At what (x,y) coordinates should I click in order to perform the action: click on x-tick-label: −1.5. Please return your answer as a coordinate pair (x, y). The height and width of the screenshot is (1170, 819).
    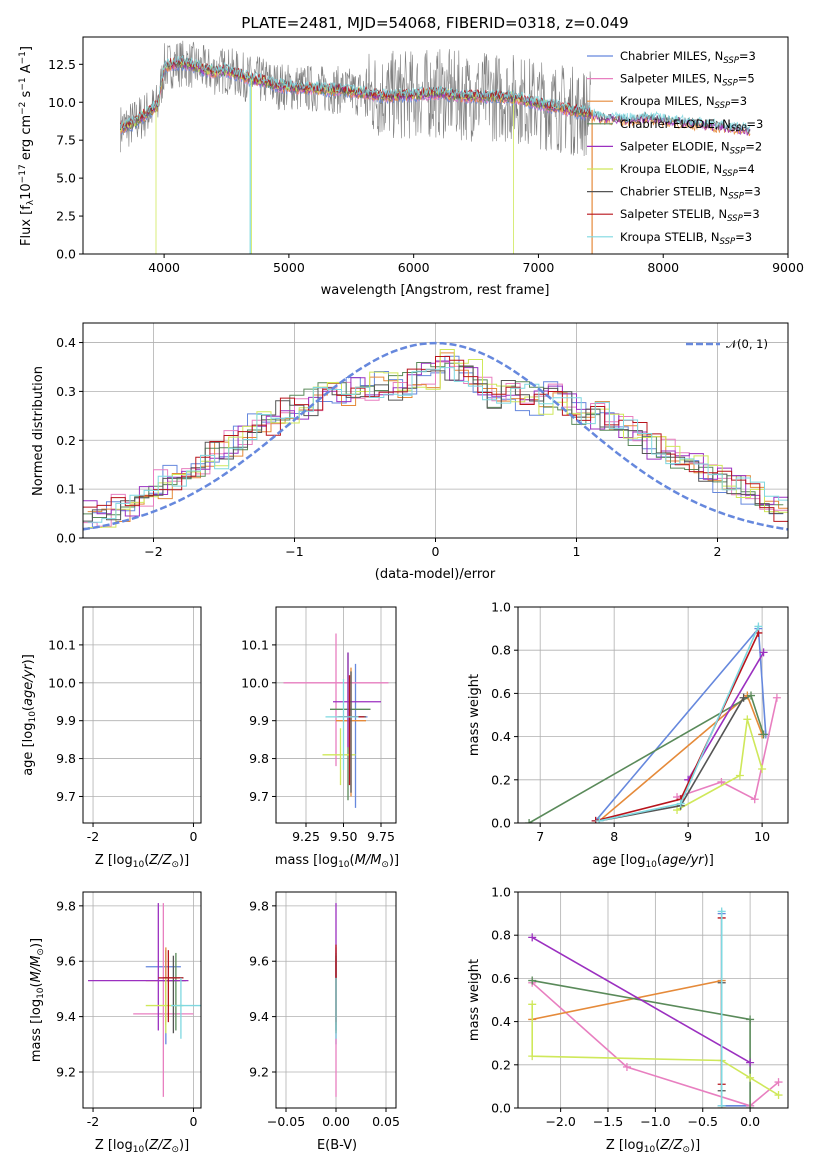
    Looking at the image, I should click on (608, 1121).